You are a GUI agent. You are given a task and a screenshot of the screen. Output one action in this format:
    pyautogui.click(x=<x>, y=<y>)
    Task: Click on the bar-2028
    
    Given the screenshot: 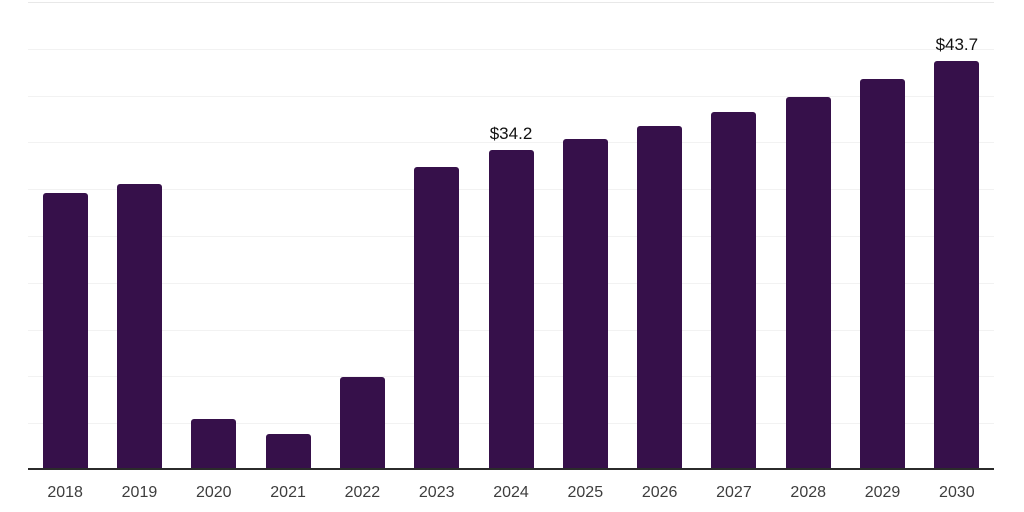 What is the action you would take?
    pyautogui.click(x=808, y=283)
    